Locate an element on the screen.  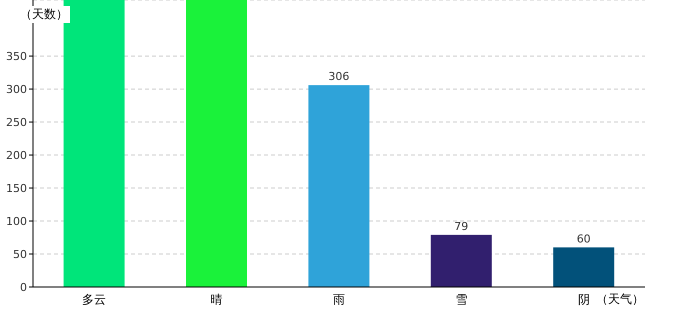
data-label: 79 is located at coordinates (461, 226).